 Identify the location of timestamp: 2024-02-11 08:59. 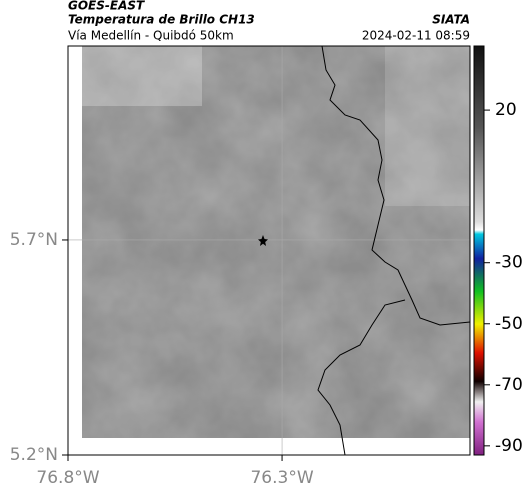
(416, 36).